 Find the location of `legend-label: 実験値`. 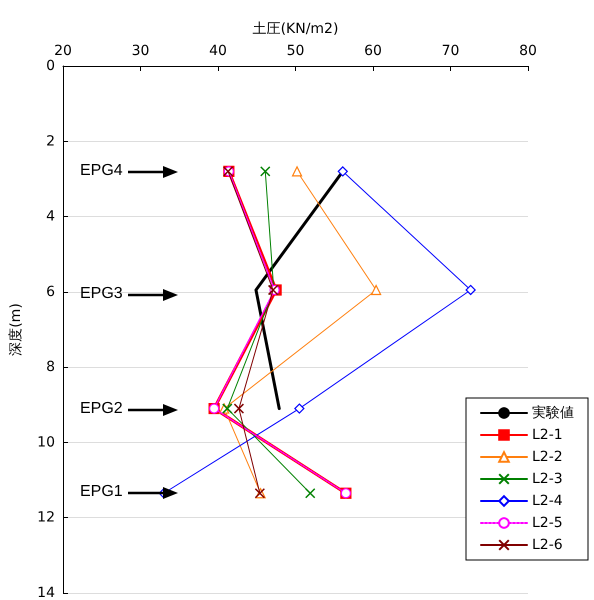

legend-label: 実験値 is located at coordinates (553, 413).